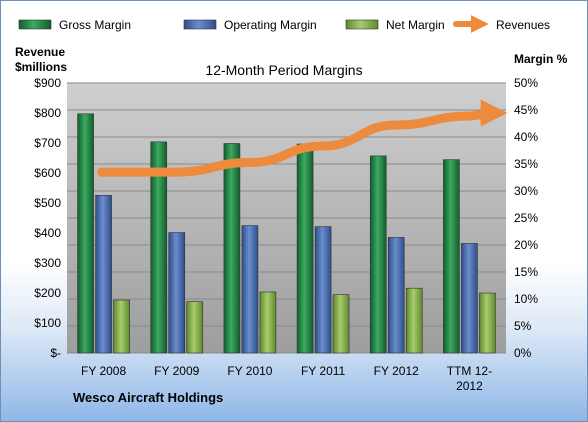 This screenshot has width=588, height=422. I want to click on y-left-tick-label: $400, so click(47, 233).